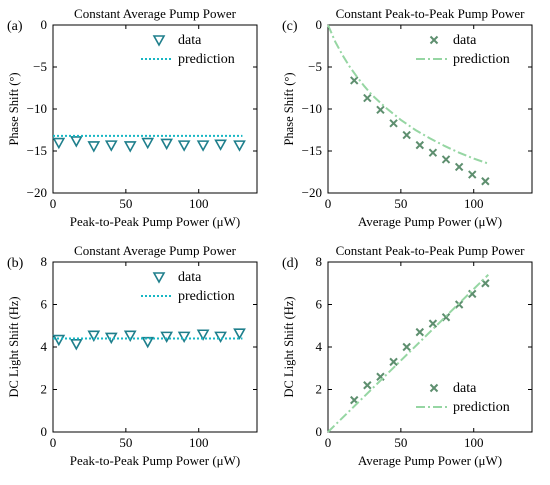  I want to click on panel-label: (b), so click(15, 263).